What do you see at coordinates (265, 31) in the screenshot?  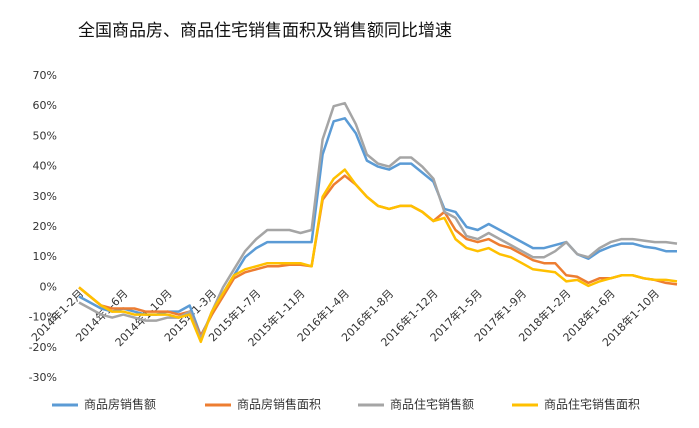 I see `chart-title: 全国商品房、商品住宅销售面积及销售额同比增速` at bounding box center [265, 31].